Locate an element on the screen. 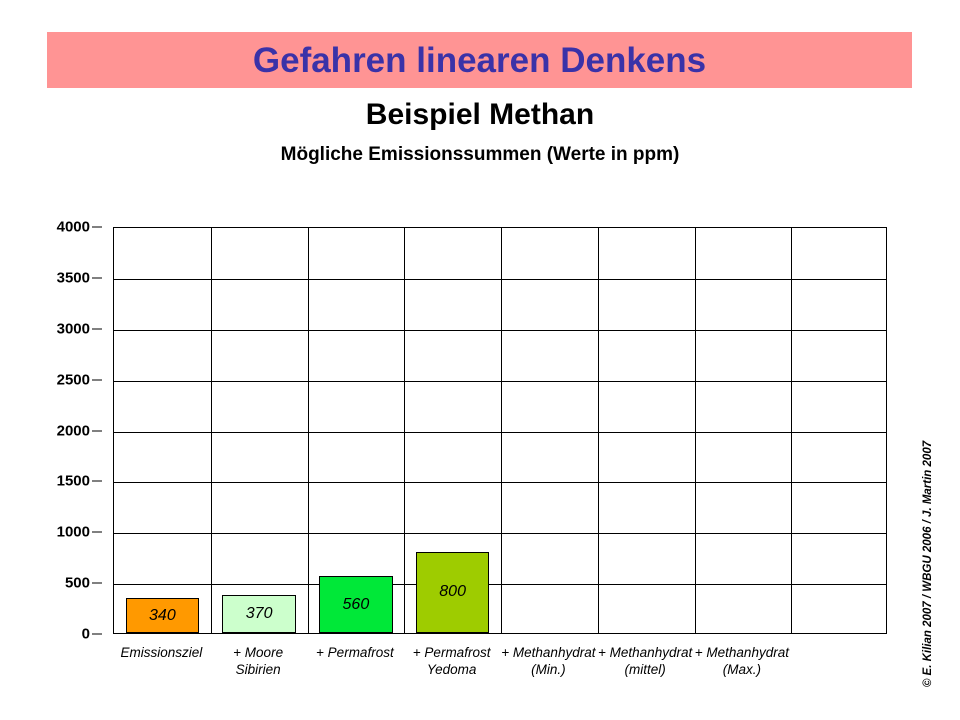 The image size is (960, 720). bar-value-label: 340 is located at coordinates (162, 615).